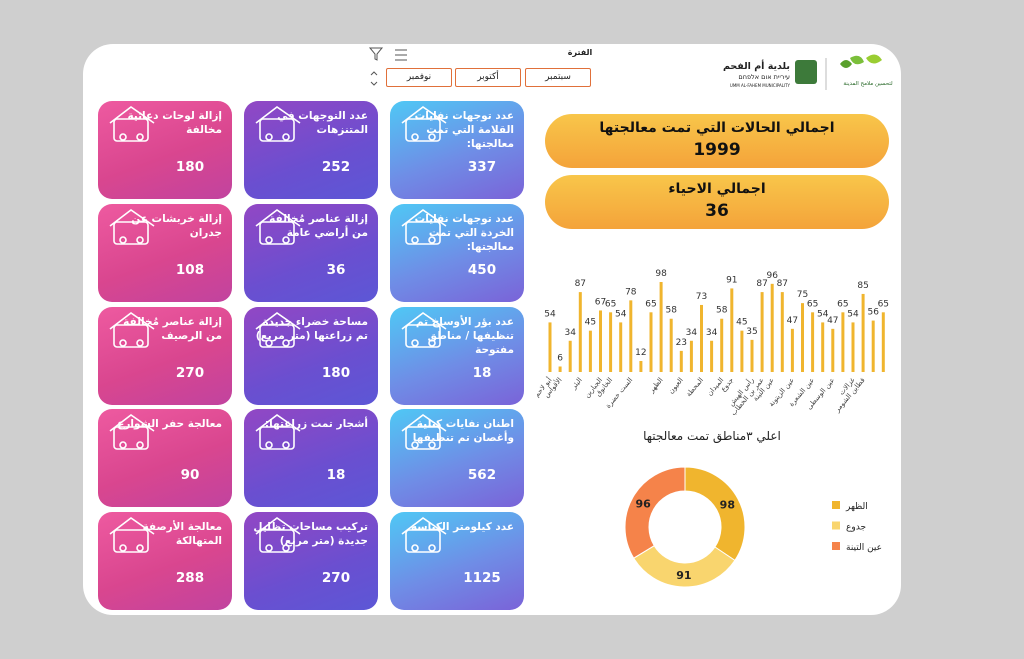  What do you see at coordinates (182, 534) in the screenshot?
I see `card-title: معالجة الأرصفة المتهالكة` at bounding box center [182, 534].